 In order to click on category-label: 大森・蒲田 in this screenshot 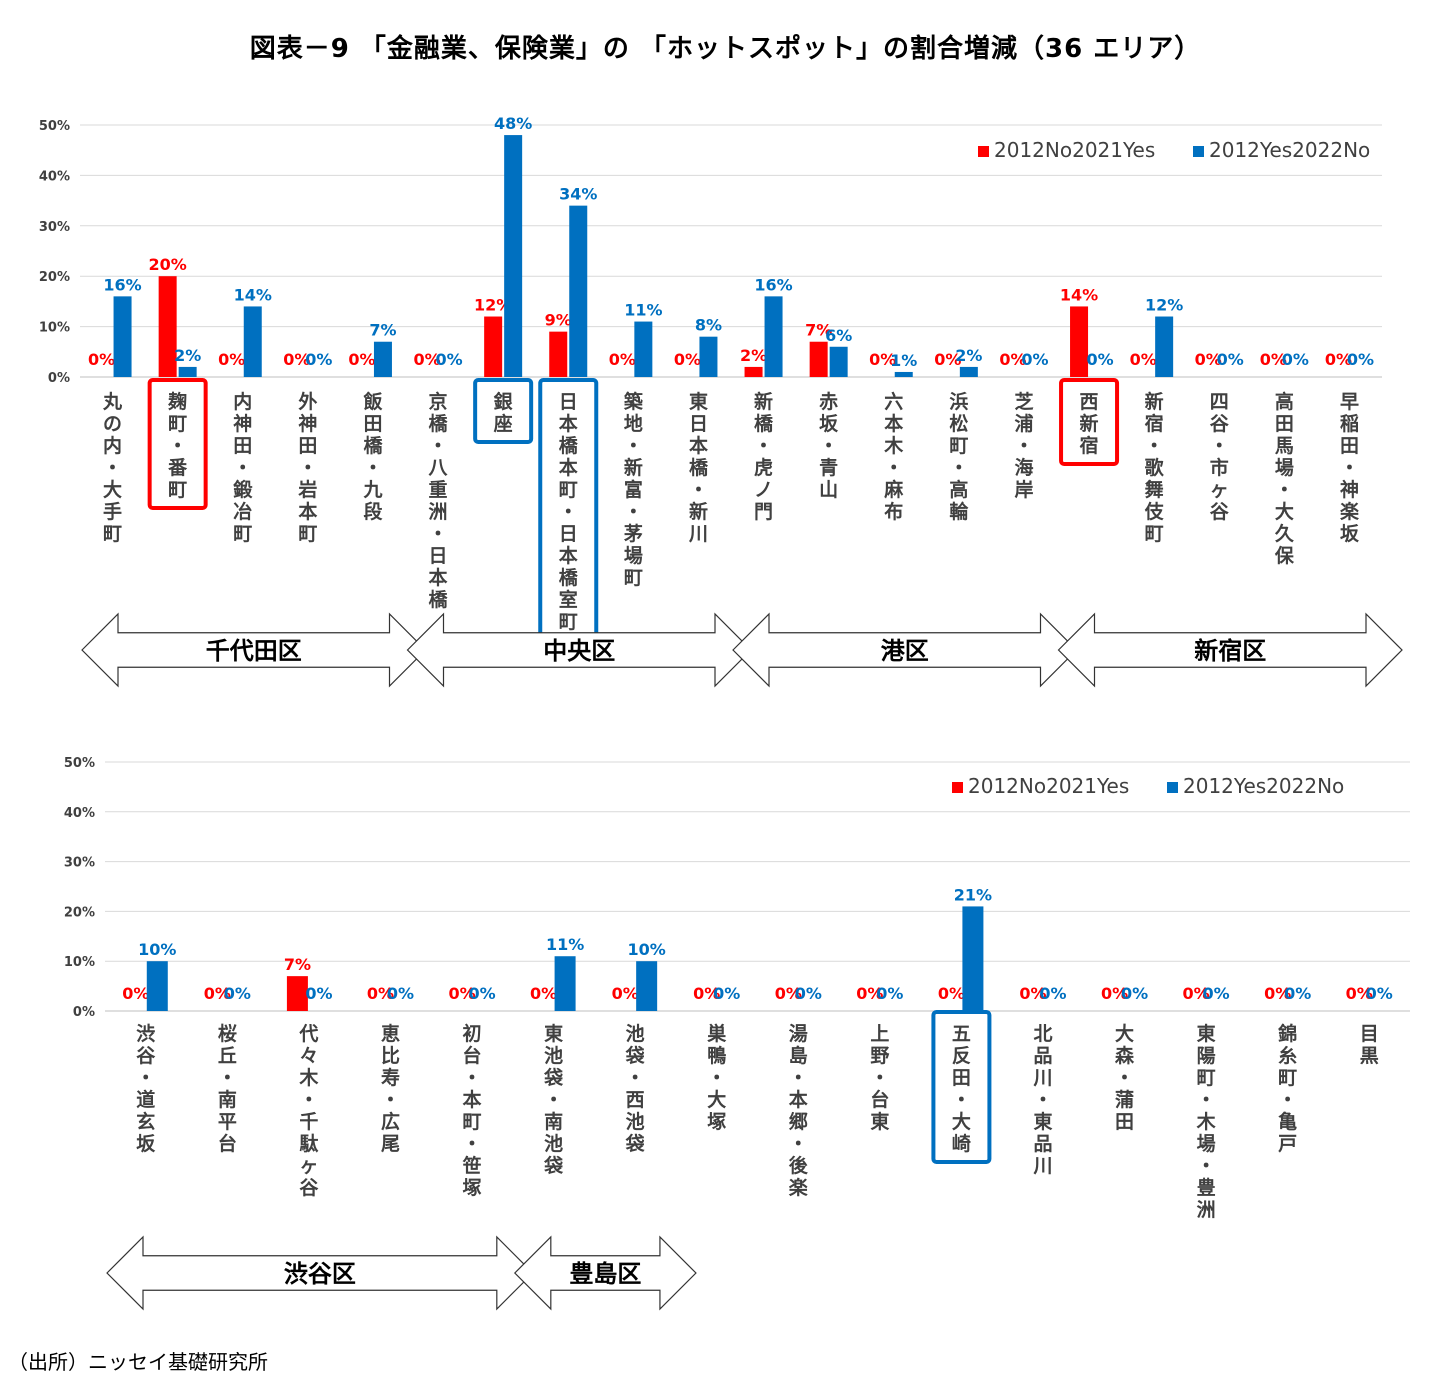, I will do `click(1125, 1077)`.